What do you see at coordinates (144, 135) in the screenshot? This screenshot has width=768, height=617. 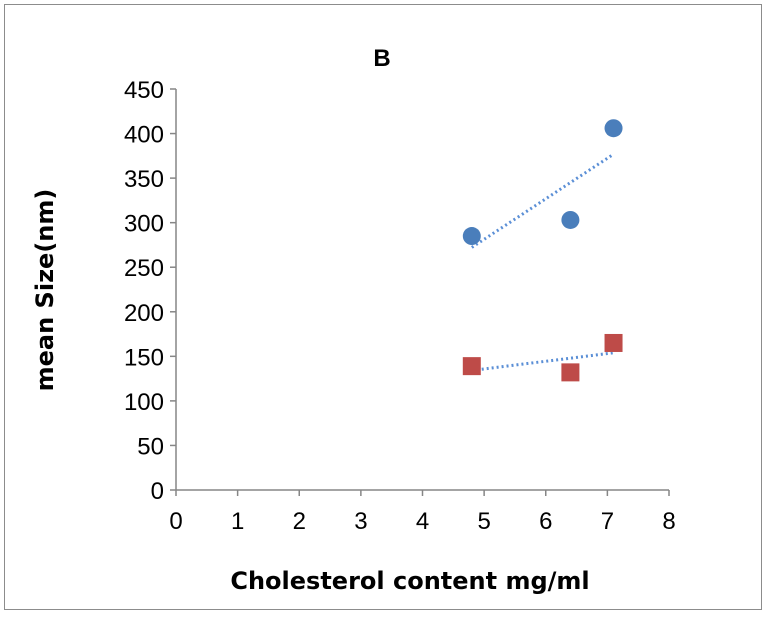 I see `y-tick-label: 400` at bounding box center [144, 135].